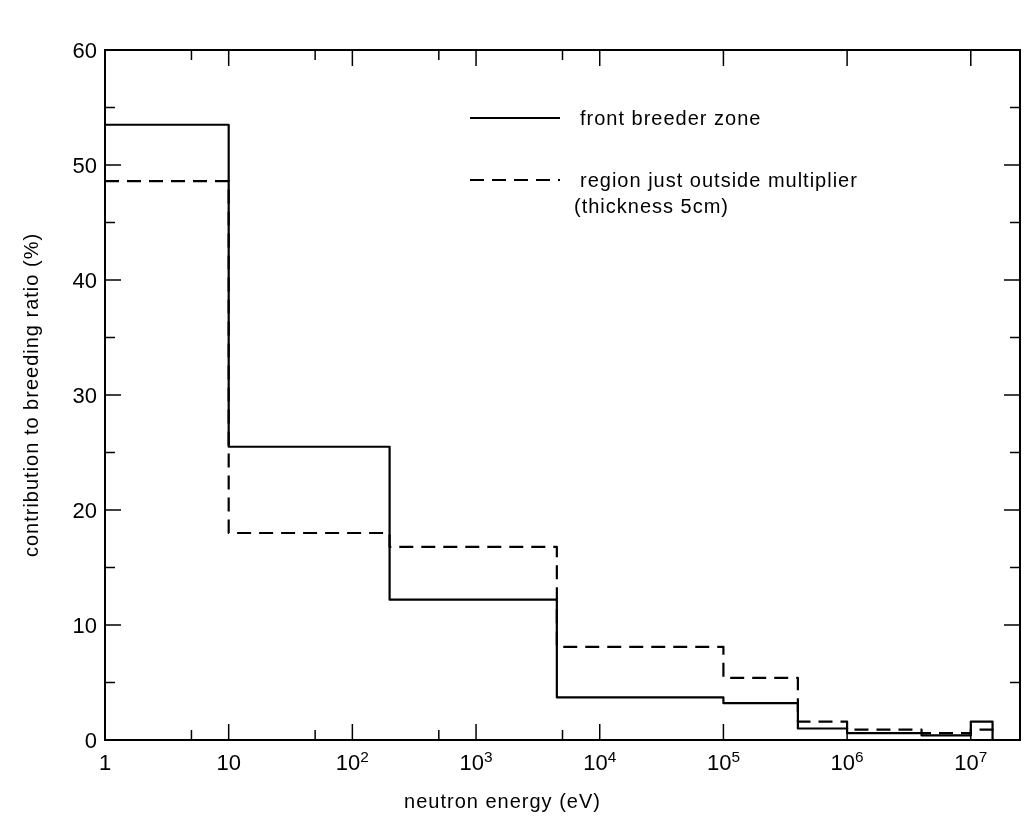  Describe the element at coordinates (723, 761) in the screenshot. I see `x-tick-label: 10$^{5}$` at that location.